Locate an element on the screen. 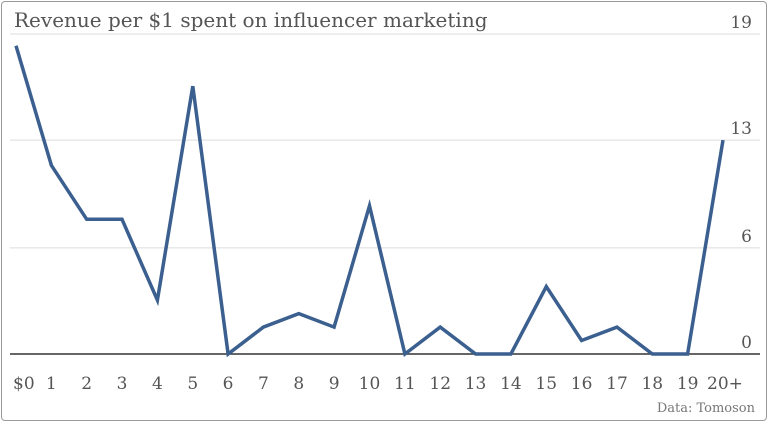 The width and height of the screenshot is (770, 424). x-tick-label: 3 is located at coordinates (122, 384).